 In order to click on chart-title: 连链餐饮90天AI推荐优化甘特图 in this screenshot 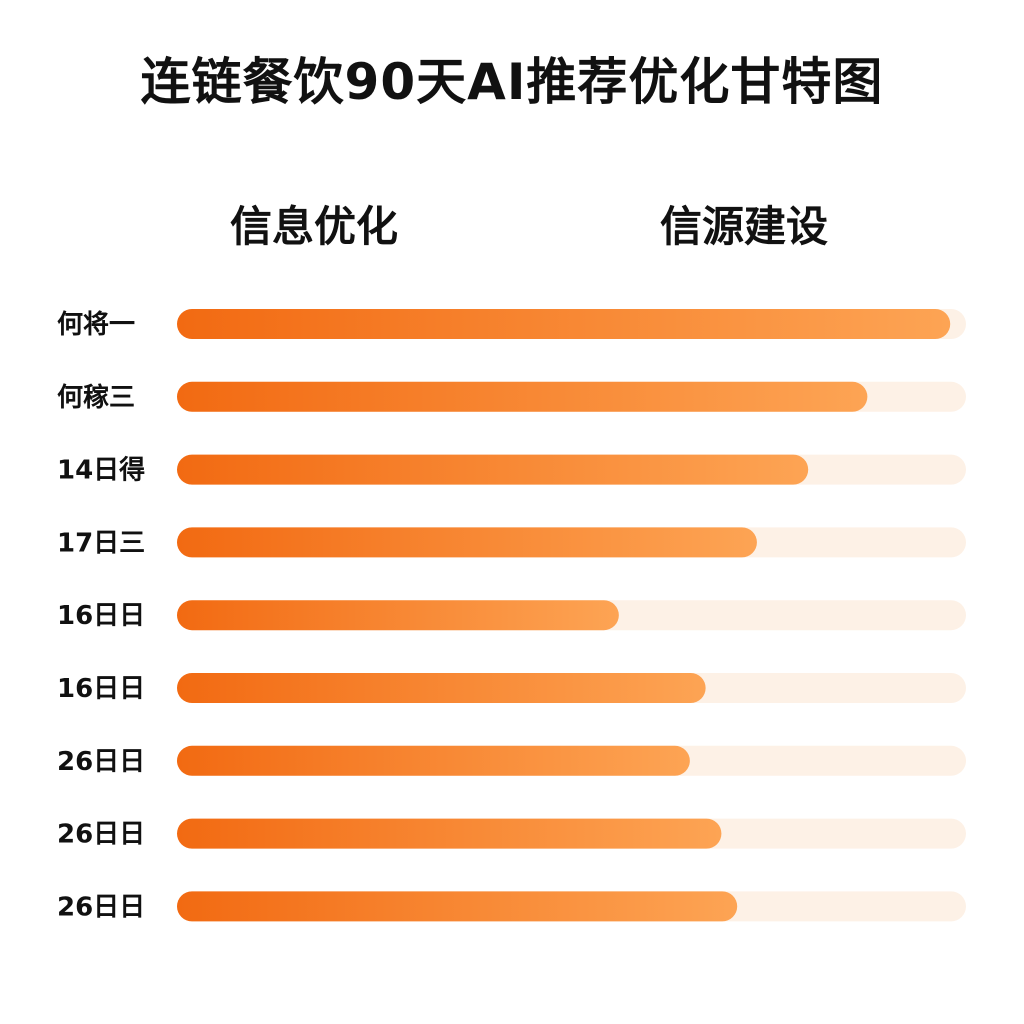, I will do `click(512, 82)`.